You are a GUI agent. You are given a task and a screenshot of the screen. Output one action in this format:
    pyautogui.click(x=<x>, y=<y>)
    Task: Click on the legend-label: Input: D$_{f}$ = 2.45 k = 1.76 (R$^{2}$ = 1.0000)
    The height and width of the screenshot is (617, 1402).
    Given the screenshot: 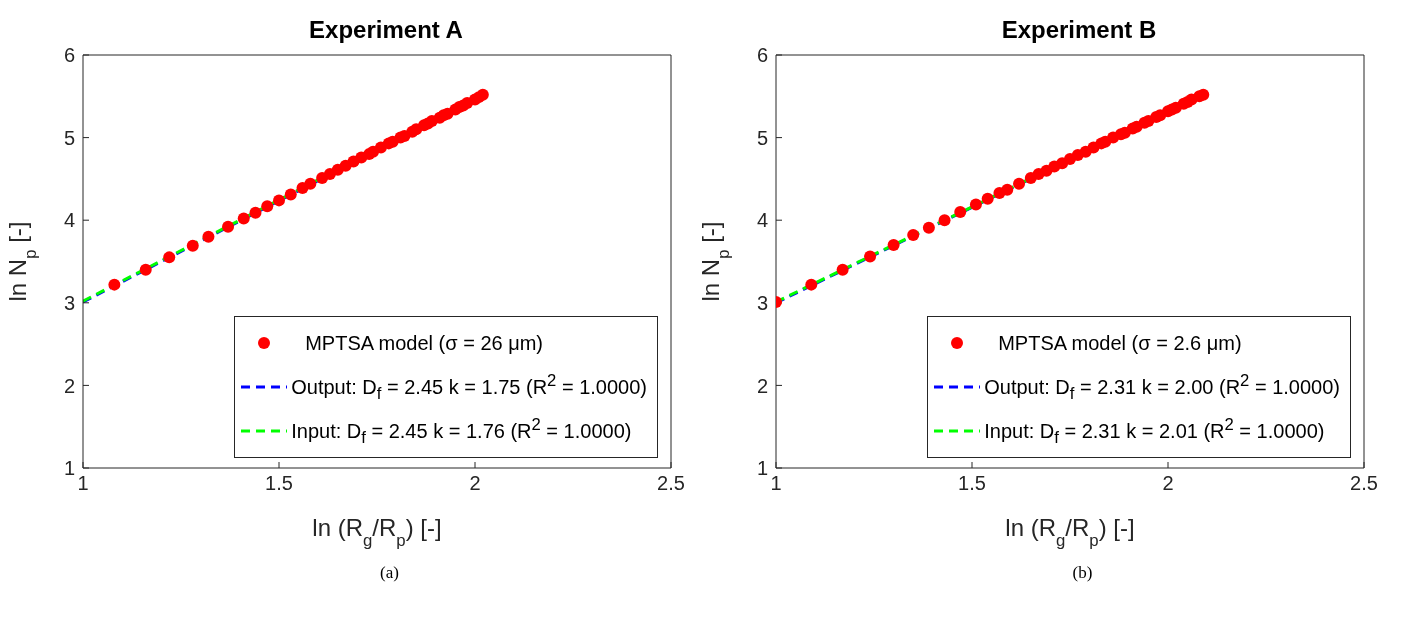 What is the action you would take?
    pyautogui.click(x=461, y=431)
    